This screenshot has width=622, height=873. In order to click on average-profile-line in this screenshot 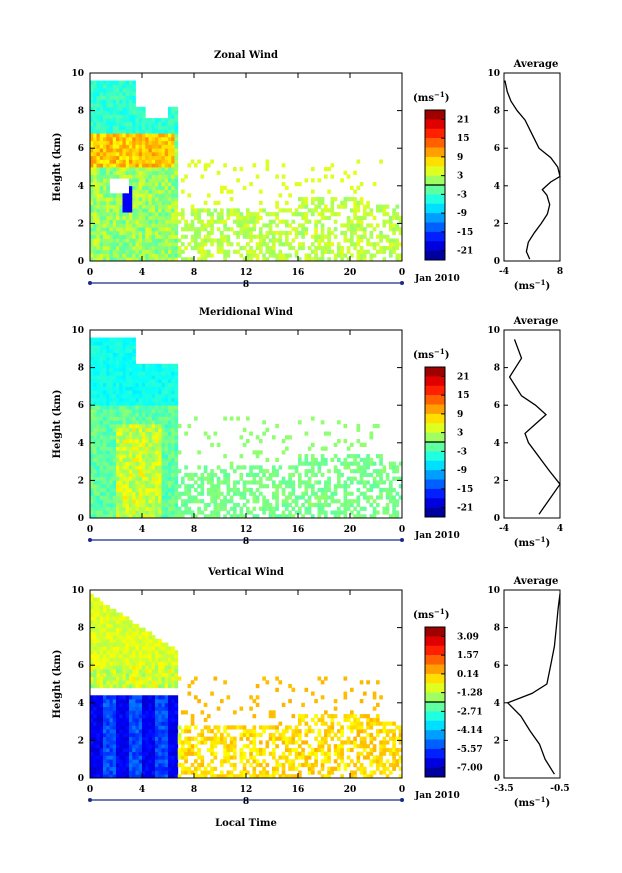, I will do `click(534, 427)`.